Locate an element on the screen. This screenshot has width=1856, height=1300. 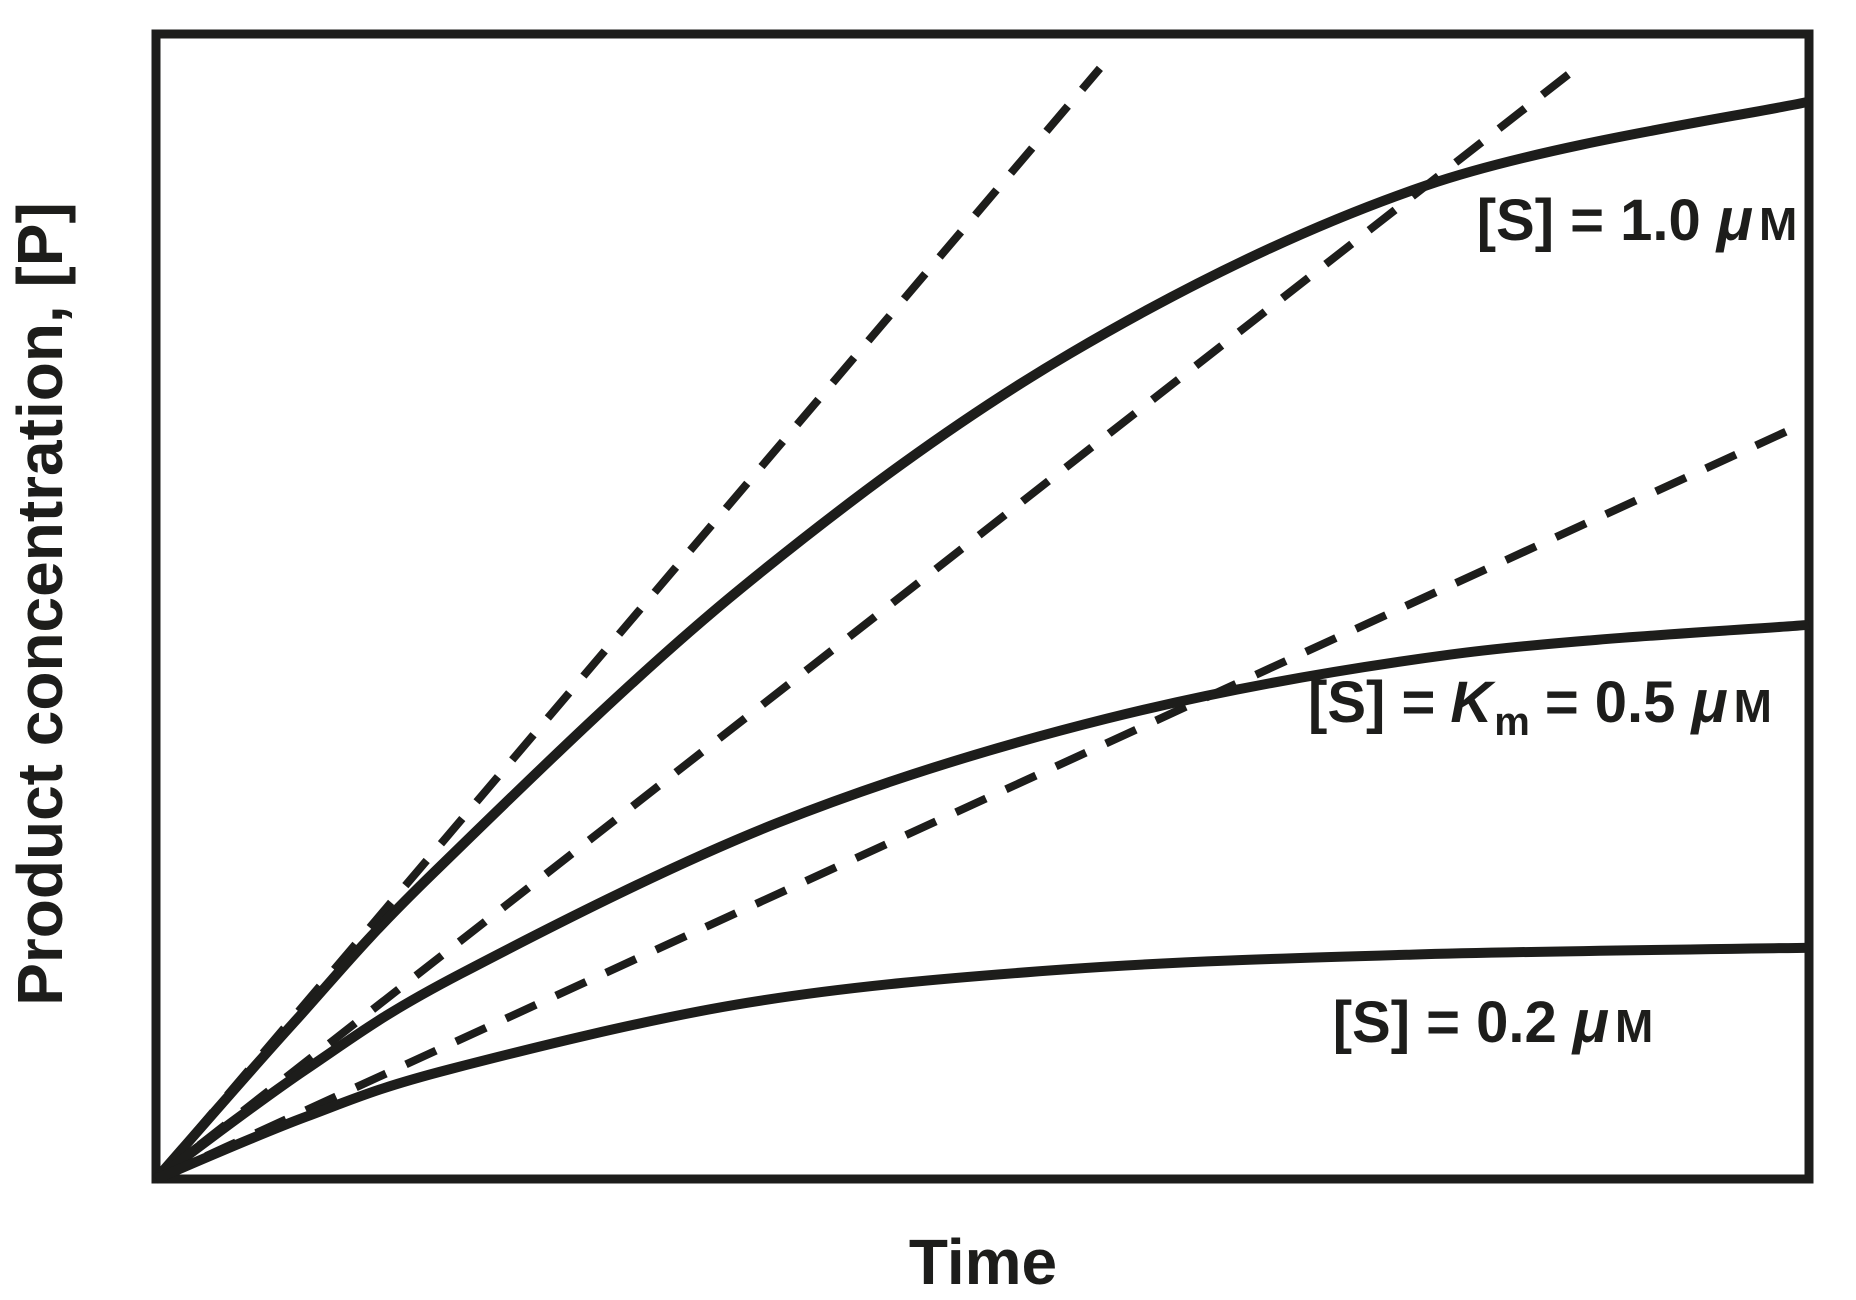
y-axis-label: Product concentration, [P] is located at coordinates (40, 604).